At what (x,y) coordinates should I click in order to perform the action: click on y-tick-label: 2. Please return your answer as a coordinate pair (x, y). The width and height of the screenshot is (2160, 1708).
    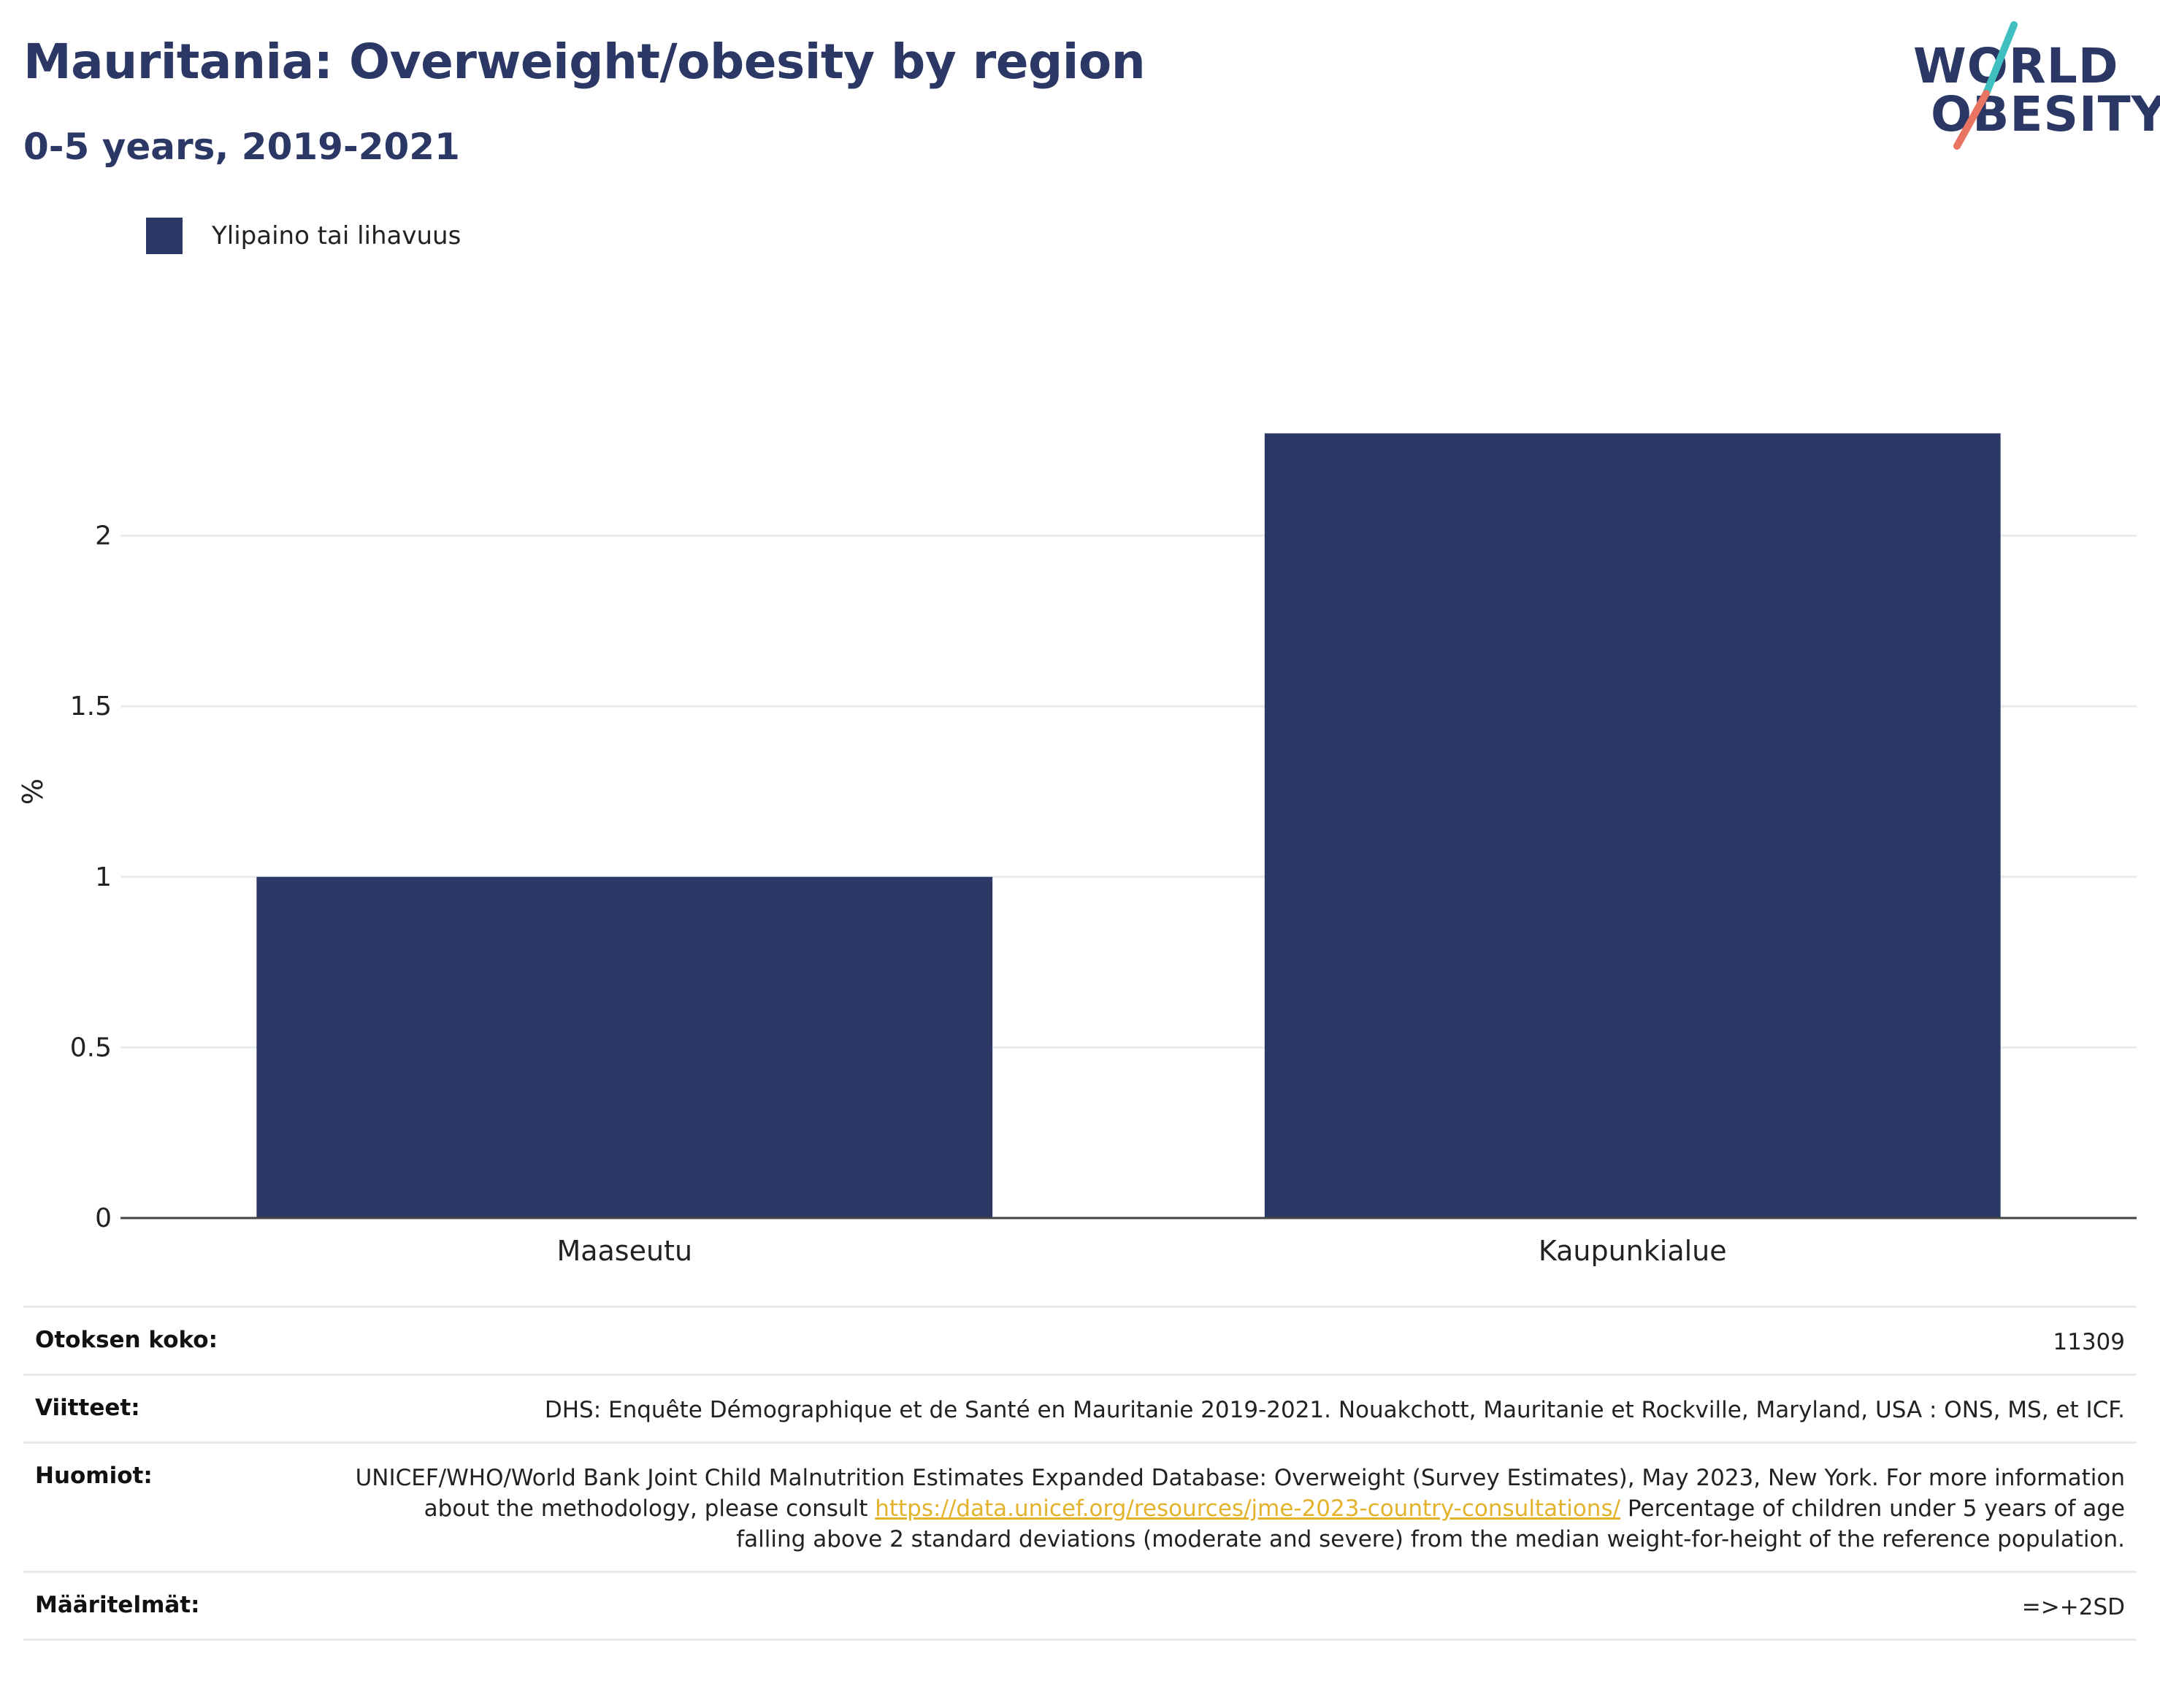
    Looking at the image, I should click on (103, 536).